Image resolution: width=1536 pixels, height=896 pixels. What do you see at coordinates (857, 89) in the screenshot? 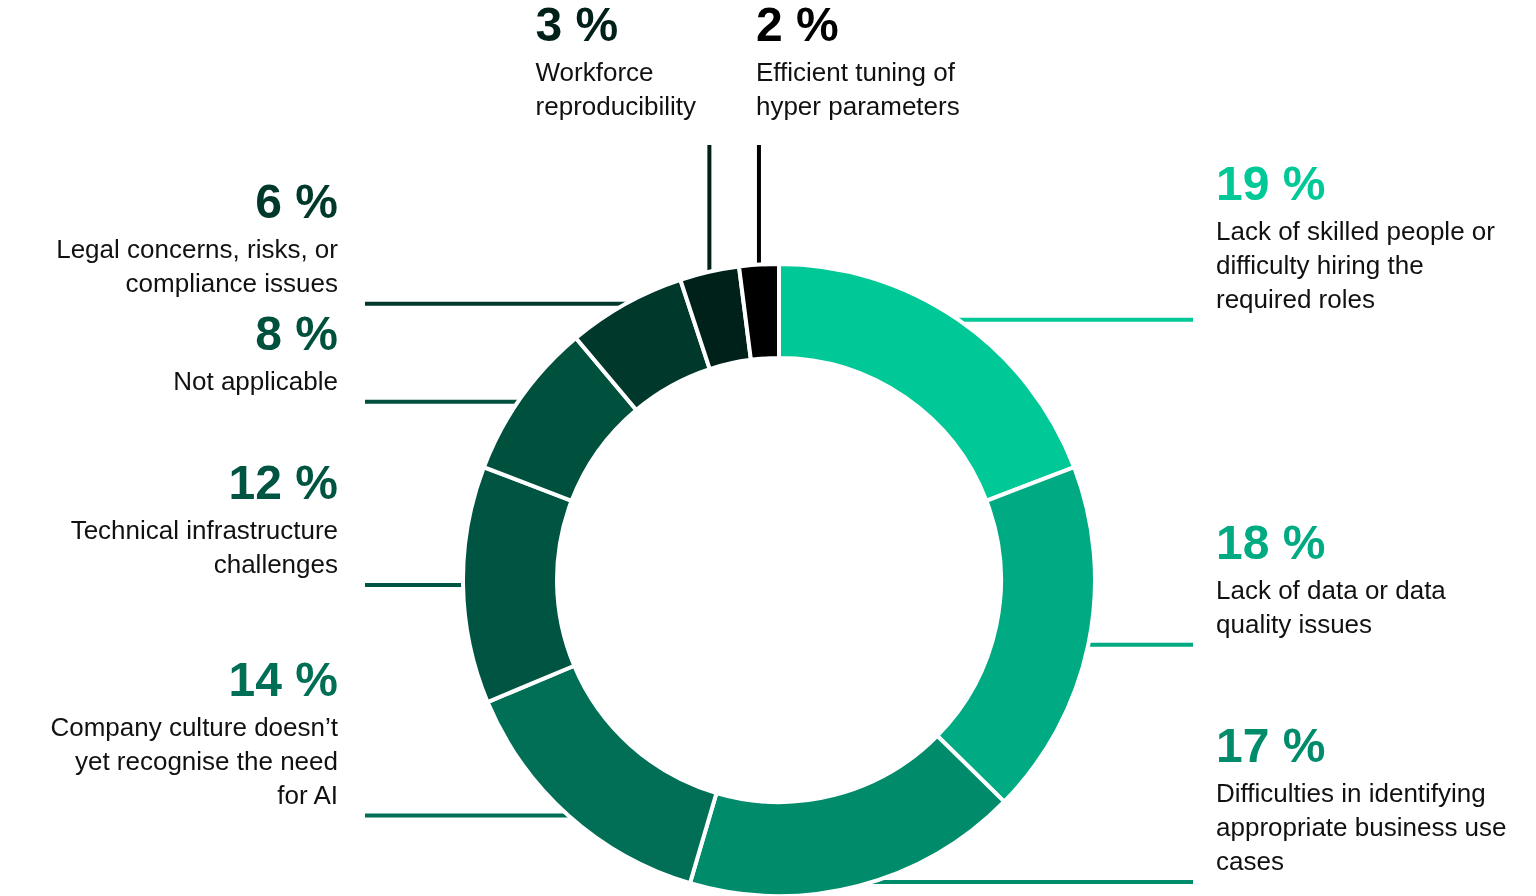
I see `slice-label: Efficient tuning of hyper parameters` at bounding box center [857, 89].